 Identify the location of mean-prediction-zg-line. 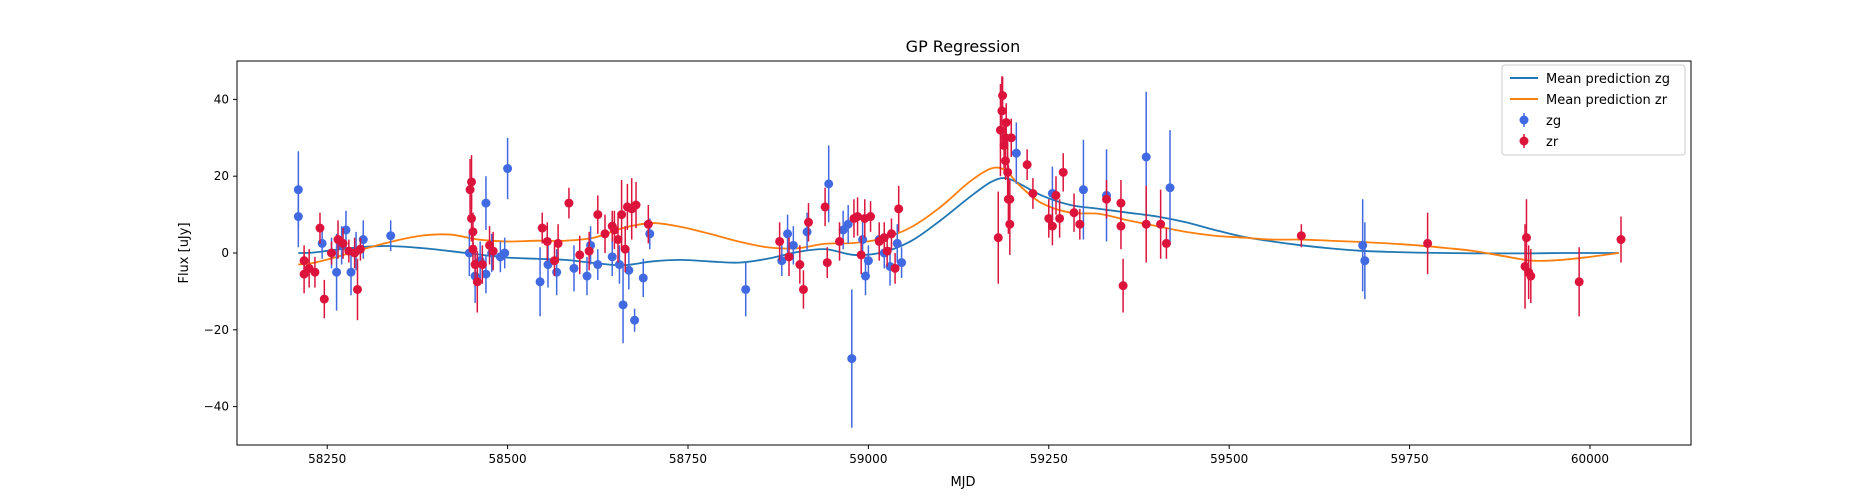
(958, 222).